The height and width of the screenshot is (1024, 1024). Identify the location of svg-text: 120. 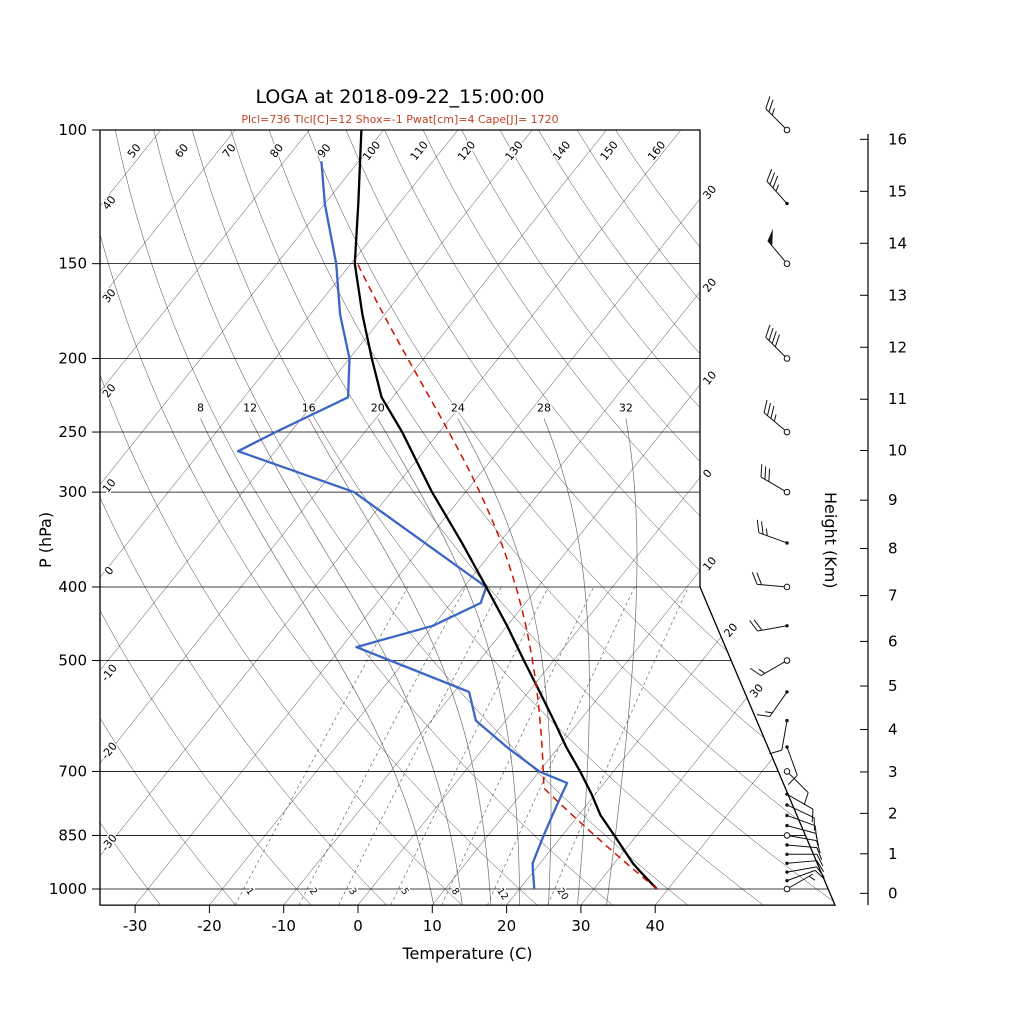
(466, 151).